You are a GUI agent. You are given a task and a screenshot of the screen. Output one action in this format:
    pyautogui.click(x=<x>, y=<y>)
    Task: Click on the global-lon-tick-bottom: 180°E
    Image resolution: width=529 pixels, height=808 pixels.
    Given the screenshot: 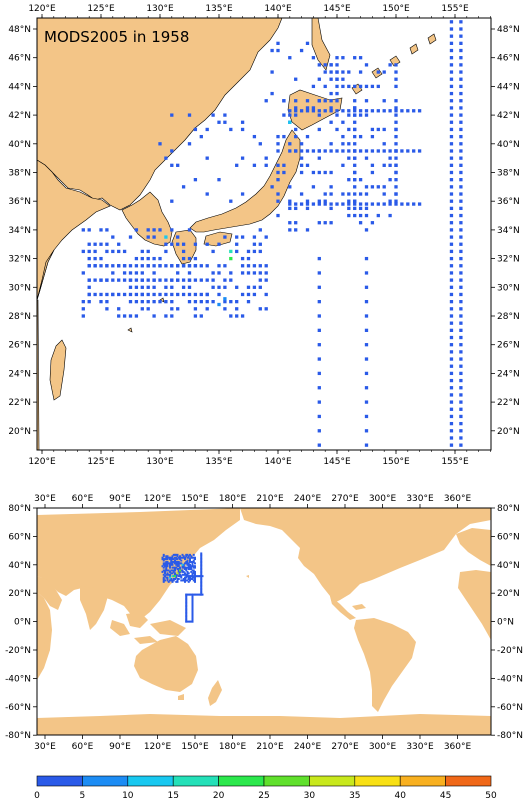 What is the action you would take?
    pyautogui.click(x=233, y=747)
    